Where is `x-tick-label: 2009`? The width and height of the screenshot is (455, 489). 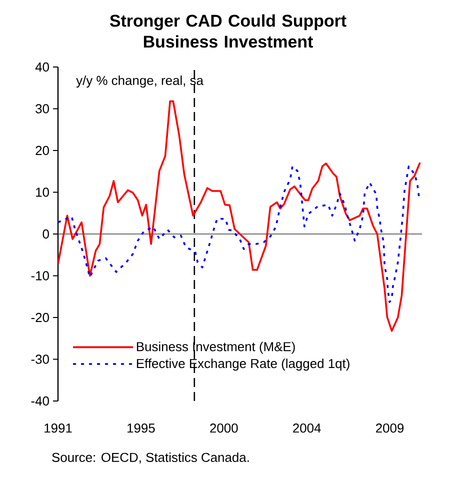
x-tick-label: 2009 is located at coordinates (390, 428).